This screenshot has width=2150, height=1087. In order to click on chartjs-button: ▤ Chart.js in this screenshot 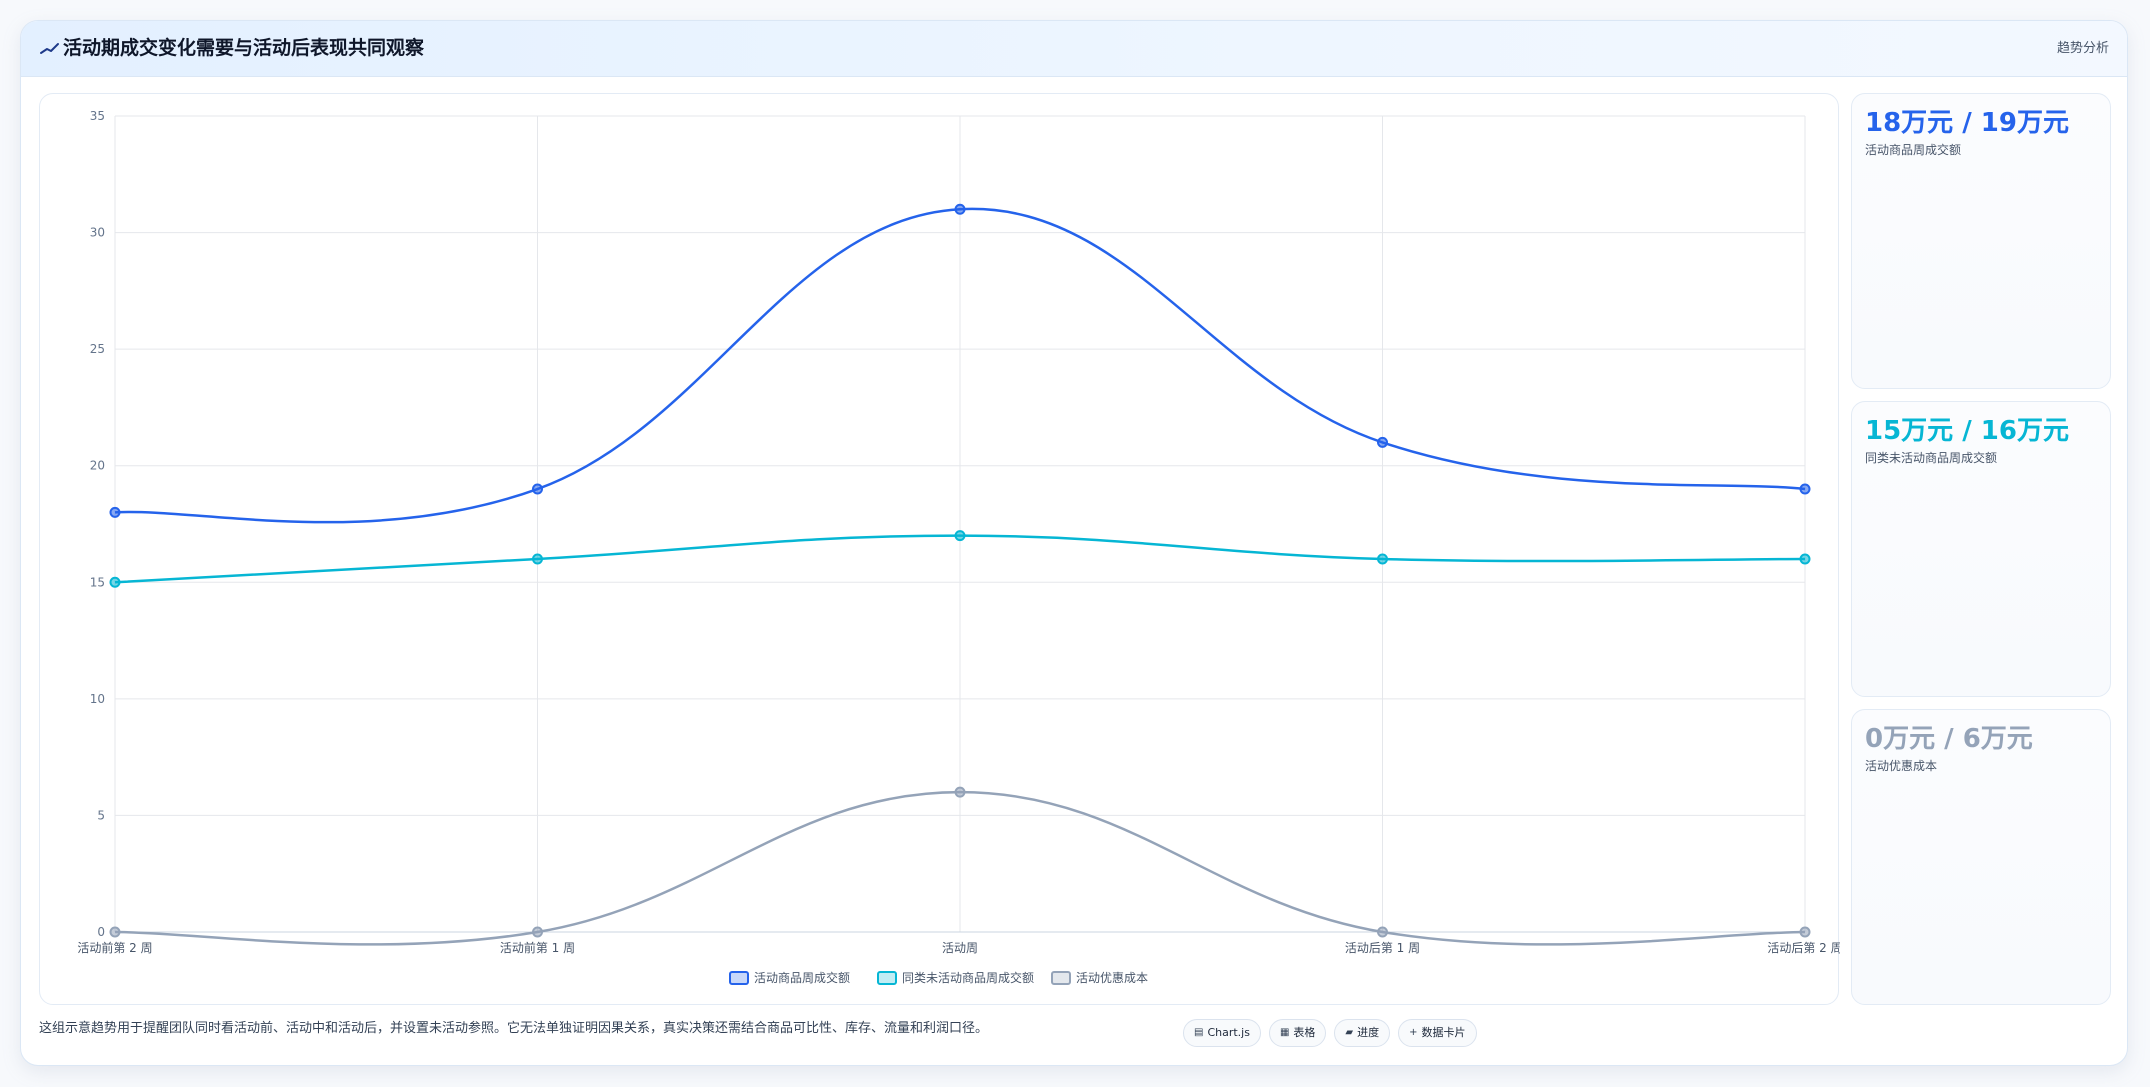, I will do `click(1222, 1033)`.